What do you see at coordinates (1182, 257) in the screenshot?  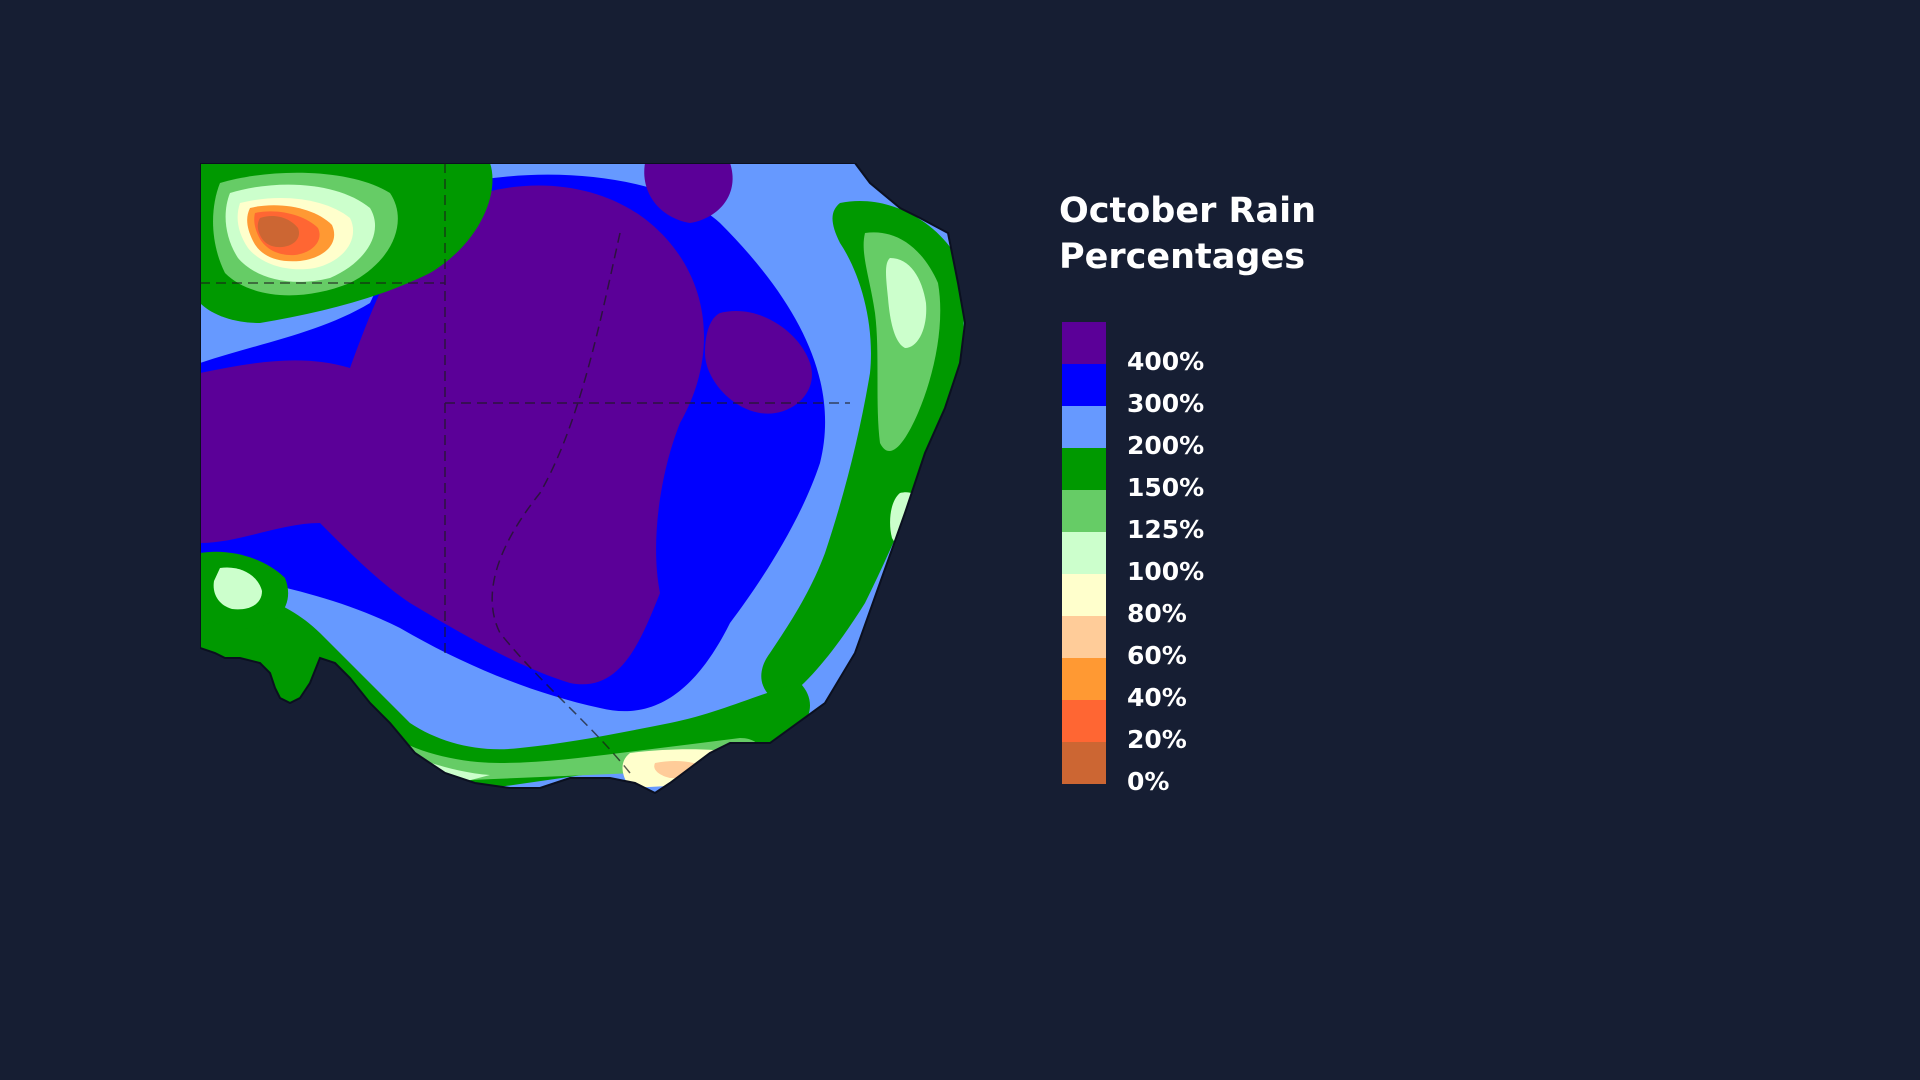 I see `legend-title-line2: Percentages` at bounding box center [1182, 257].